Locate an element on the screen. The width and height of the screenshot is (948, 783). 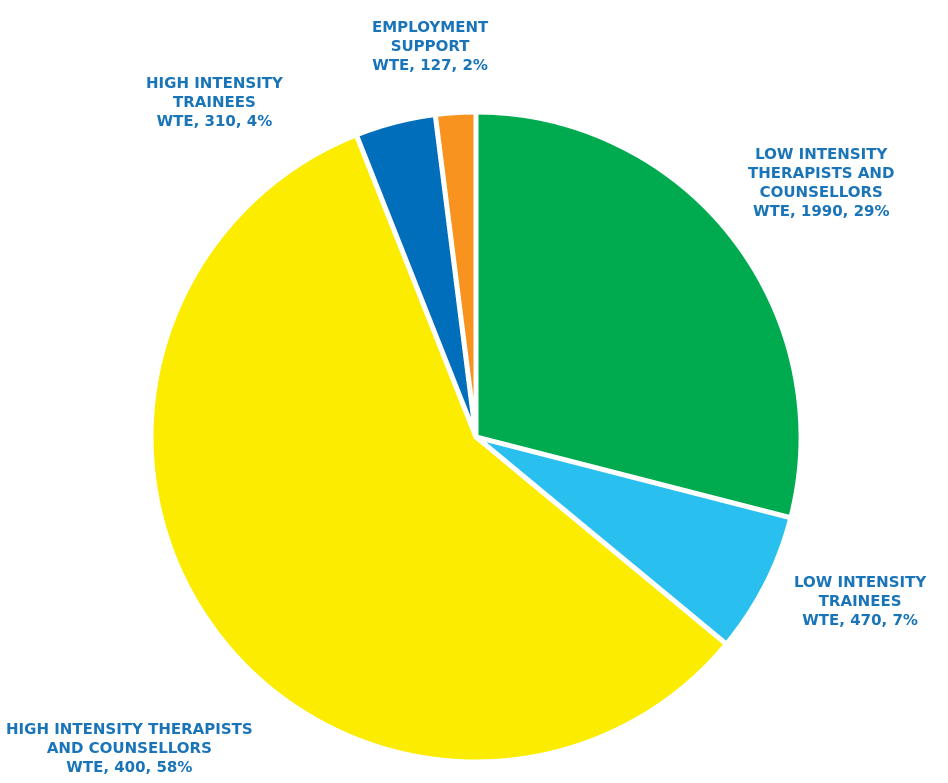
label-line: AND COUNSELLORS is located at coordinates (129, 748).